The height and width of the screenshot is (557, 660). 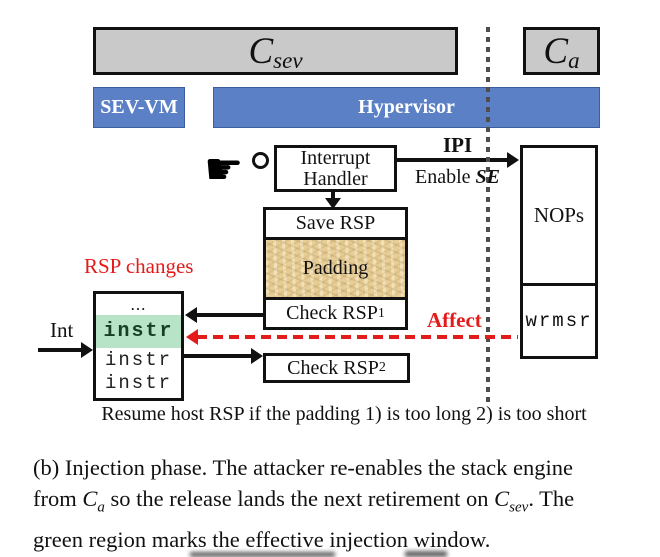 I want to click on int-arrow-shaft, so click(x=60, y=350).